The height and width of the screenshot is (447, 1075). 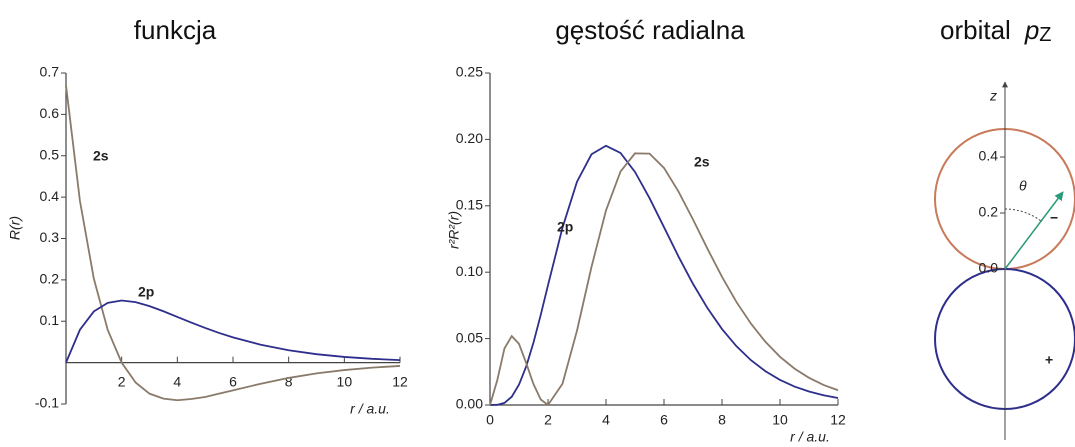 What do you see at coordinates (1049, 360) in the screenshot?
I see `lobe-sign: +` at bounding box center [1049, 360].